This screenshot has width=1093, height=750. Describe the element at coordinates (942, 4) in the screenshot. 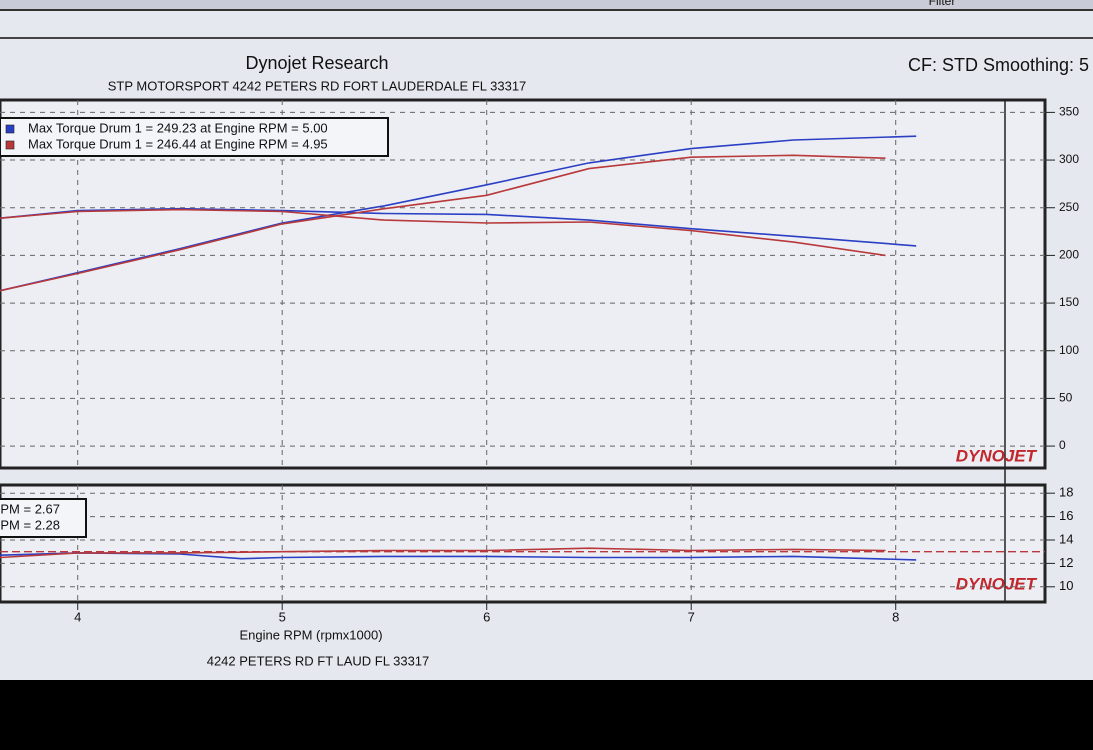

I see `tab: Filter` at that location.